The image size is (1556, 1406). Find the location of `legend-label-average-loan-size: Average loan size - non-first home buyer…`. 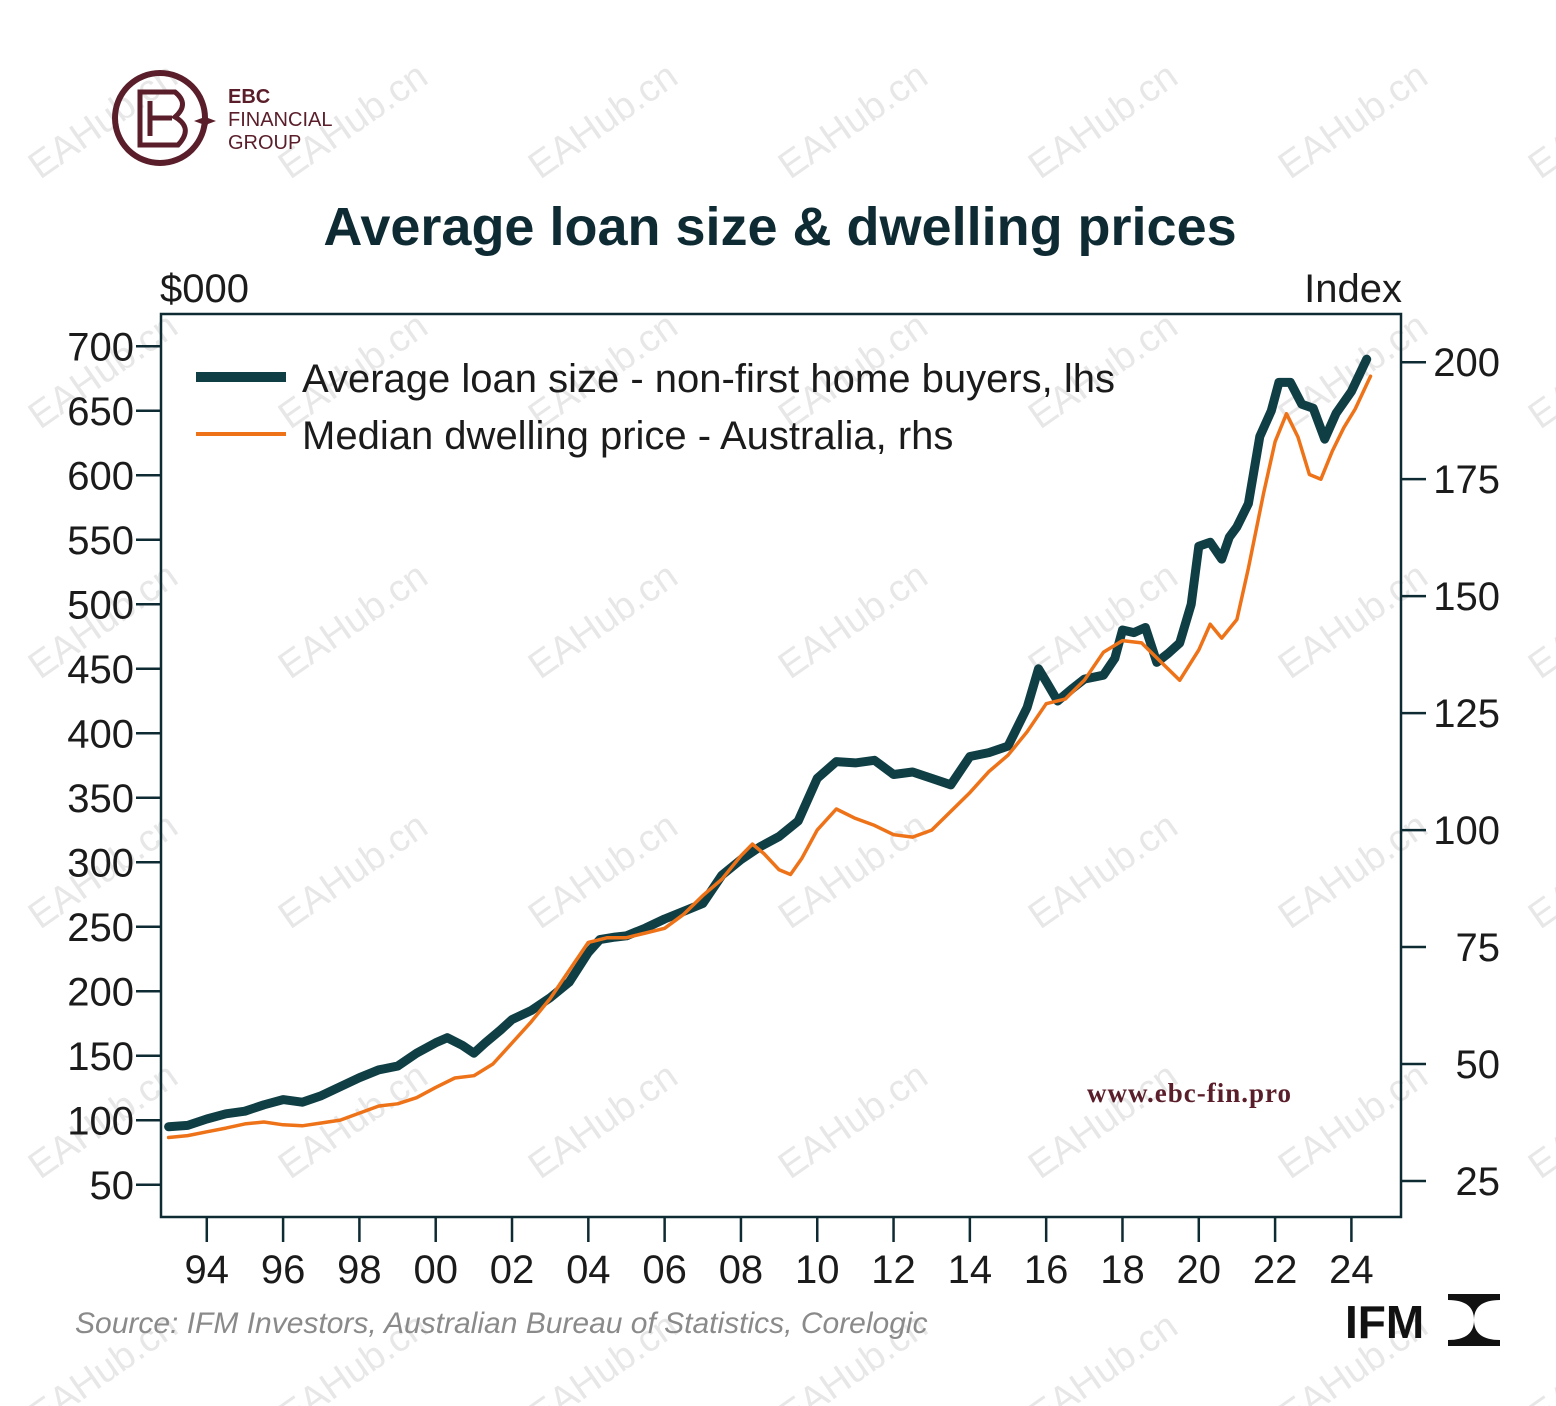

legend-label-average-loan-size: Average loan size - non-first home buyer… is located at coordinates (708, 379).